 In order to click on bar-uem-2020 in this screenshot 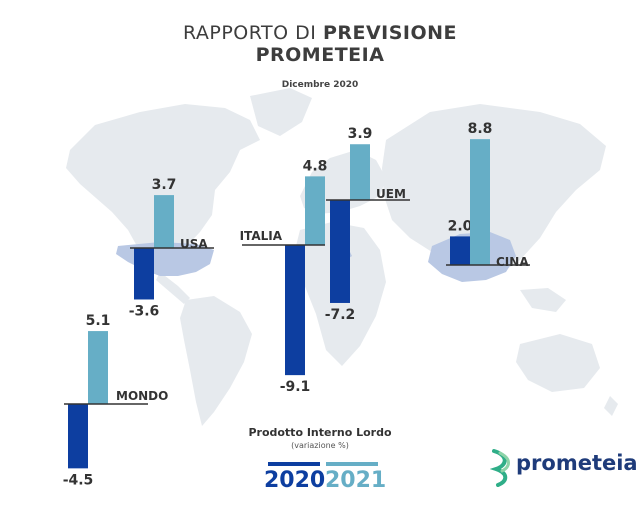, I will do `click(340, 251)`.